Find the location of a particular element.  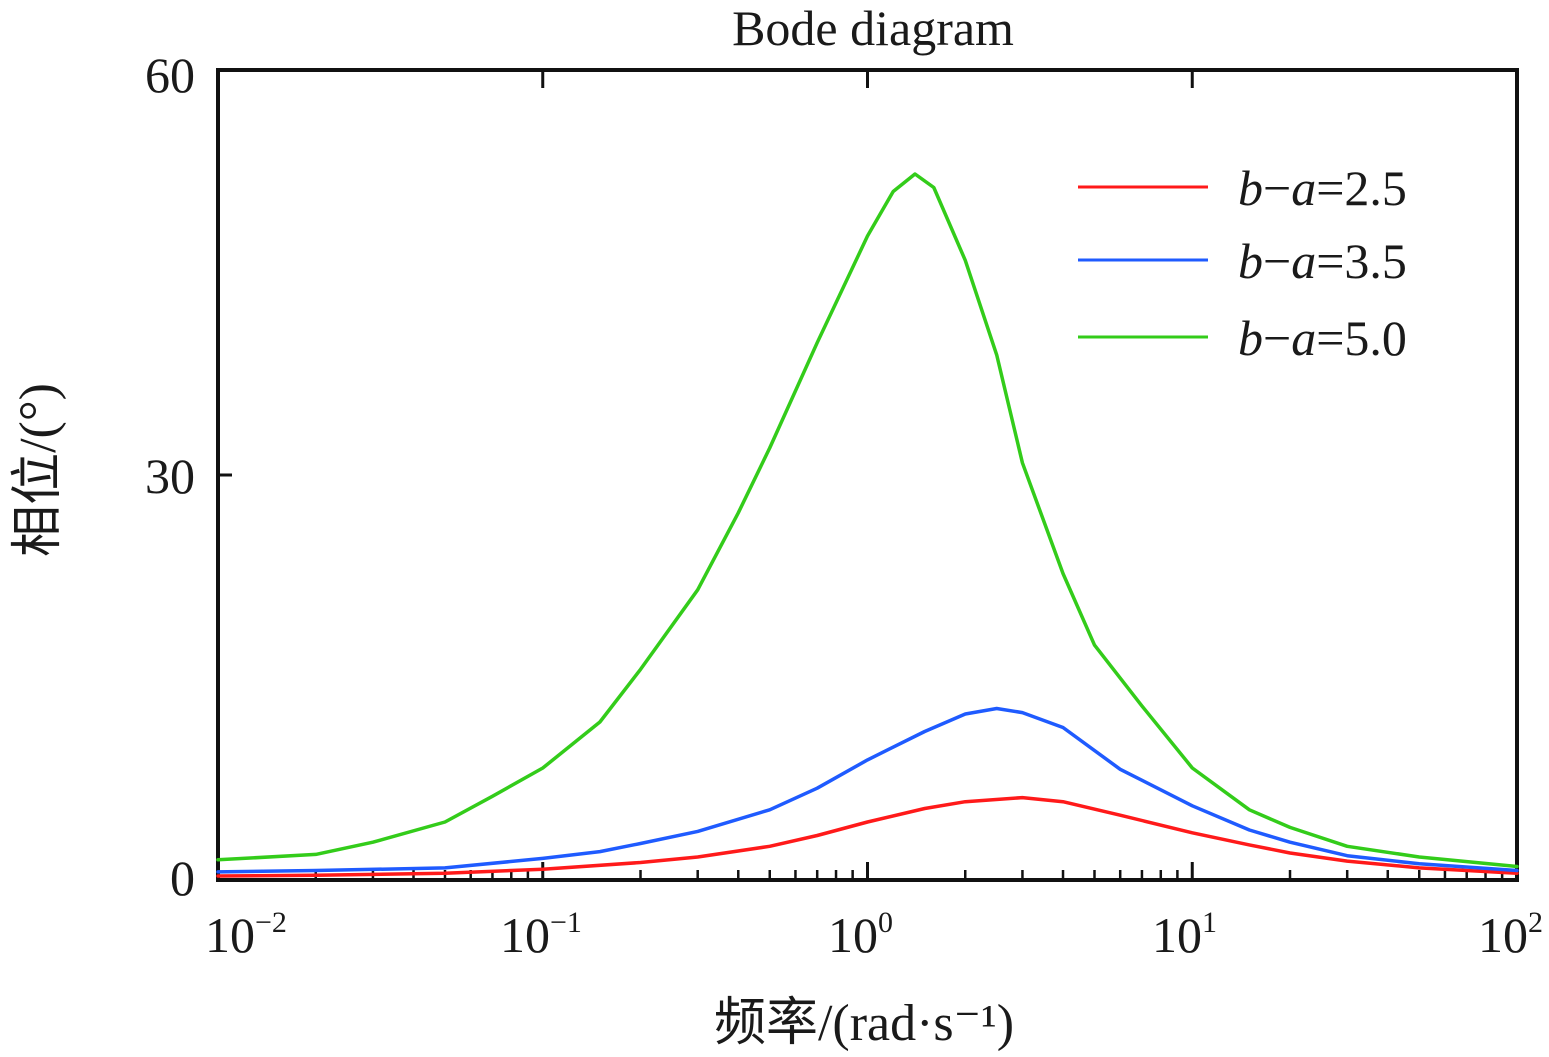

y-tick-labels: 0 30 60 is located at coordinates (170, 476).